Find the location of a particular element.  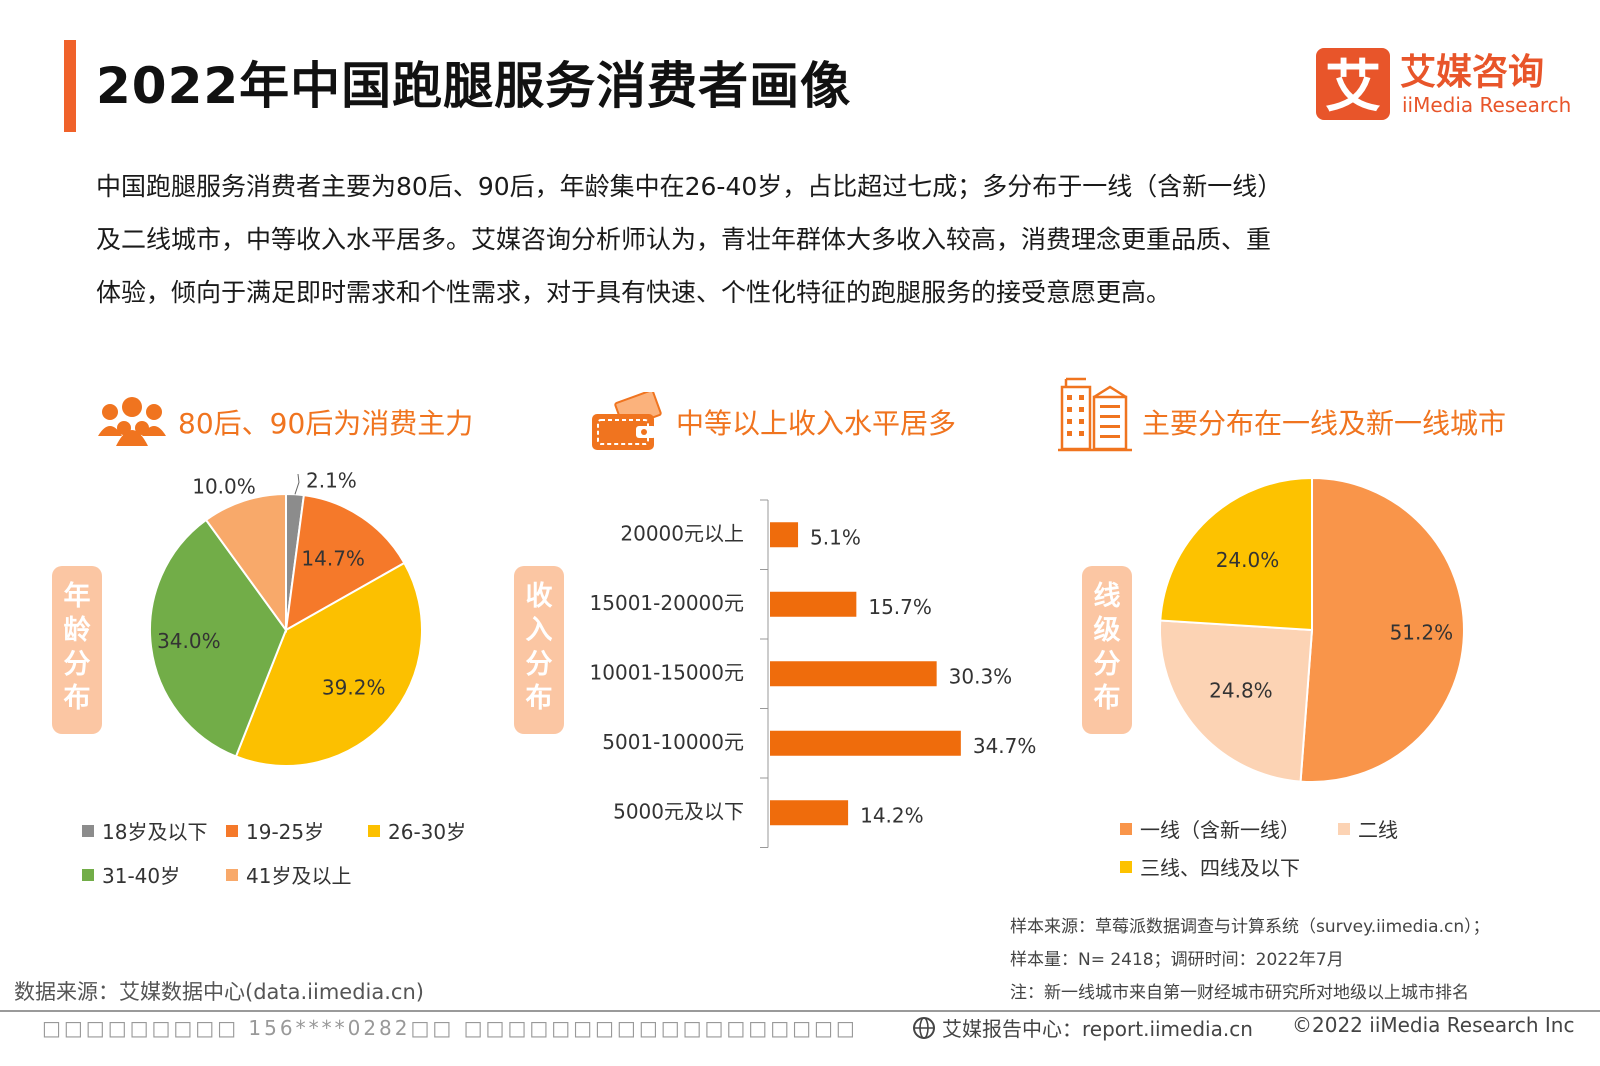

pie-value-label: 39.2% is located at coordinates (354, 687).